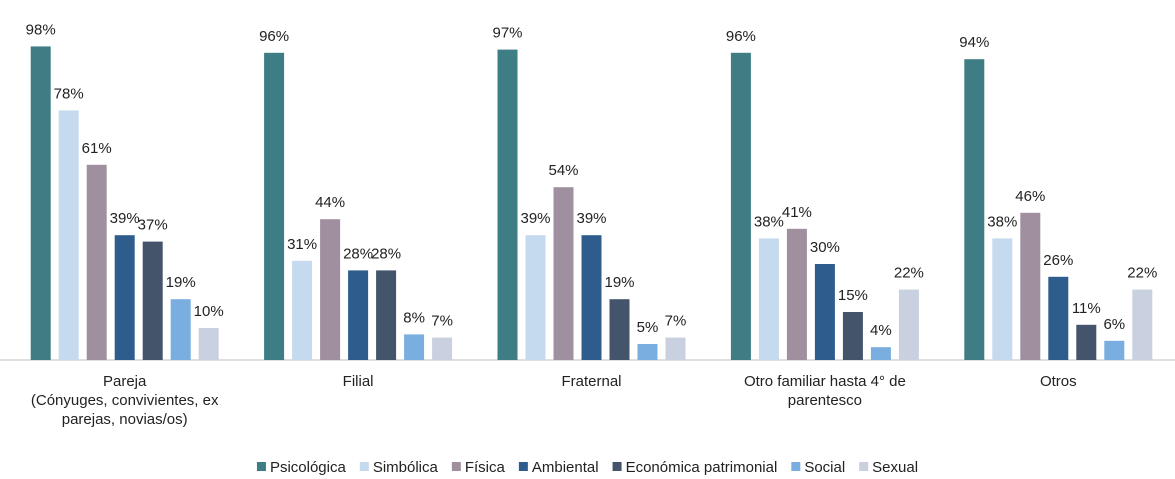 This screenshot has width=1175, height=479. Describe the element at coordinates (824, 467) in the screenshot. I see `legend-label: Social` at that location.